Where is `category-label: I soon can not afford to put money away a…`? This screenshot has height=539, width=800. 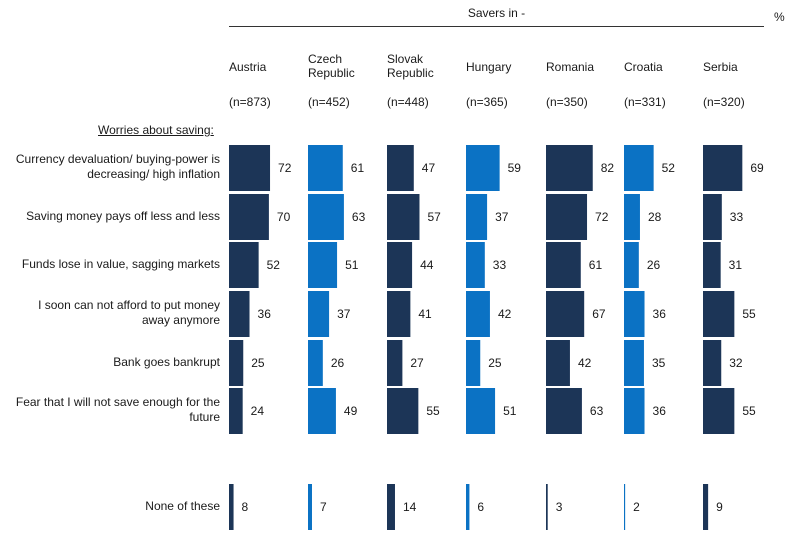 category-label: I soon can not afford to put money away a… is located at coordinates (129, 312).